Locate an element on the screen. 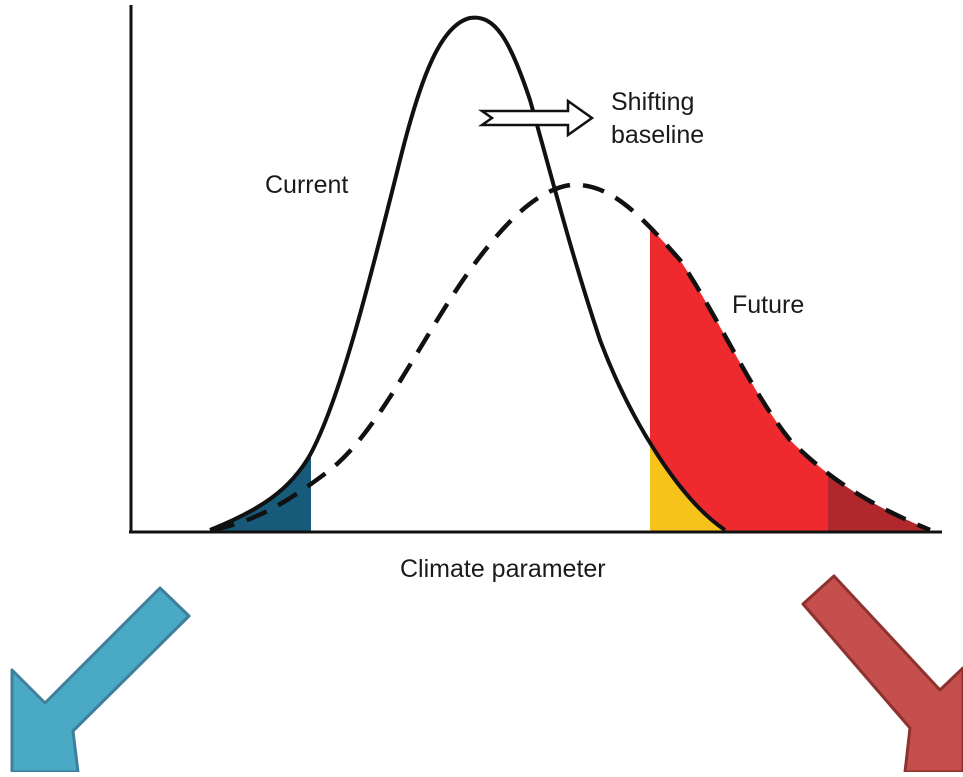 Image resolution: width=963 pixels, height=777 pixels. label-baseline: baseline is located at coordinates (657, 135).